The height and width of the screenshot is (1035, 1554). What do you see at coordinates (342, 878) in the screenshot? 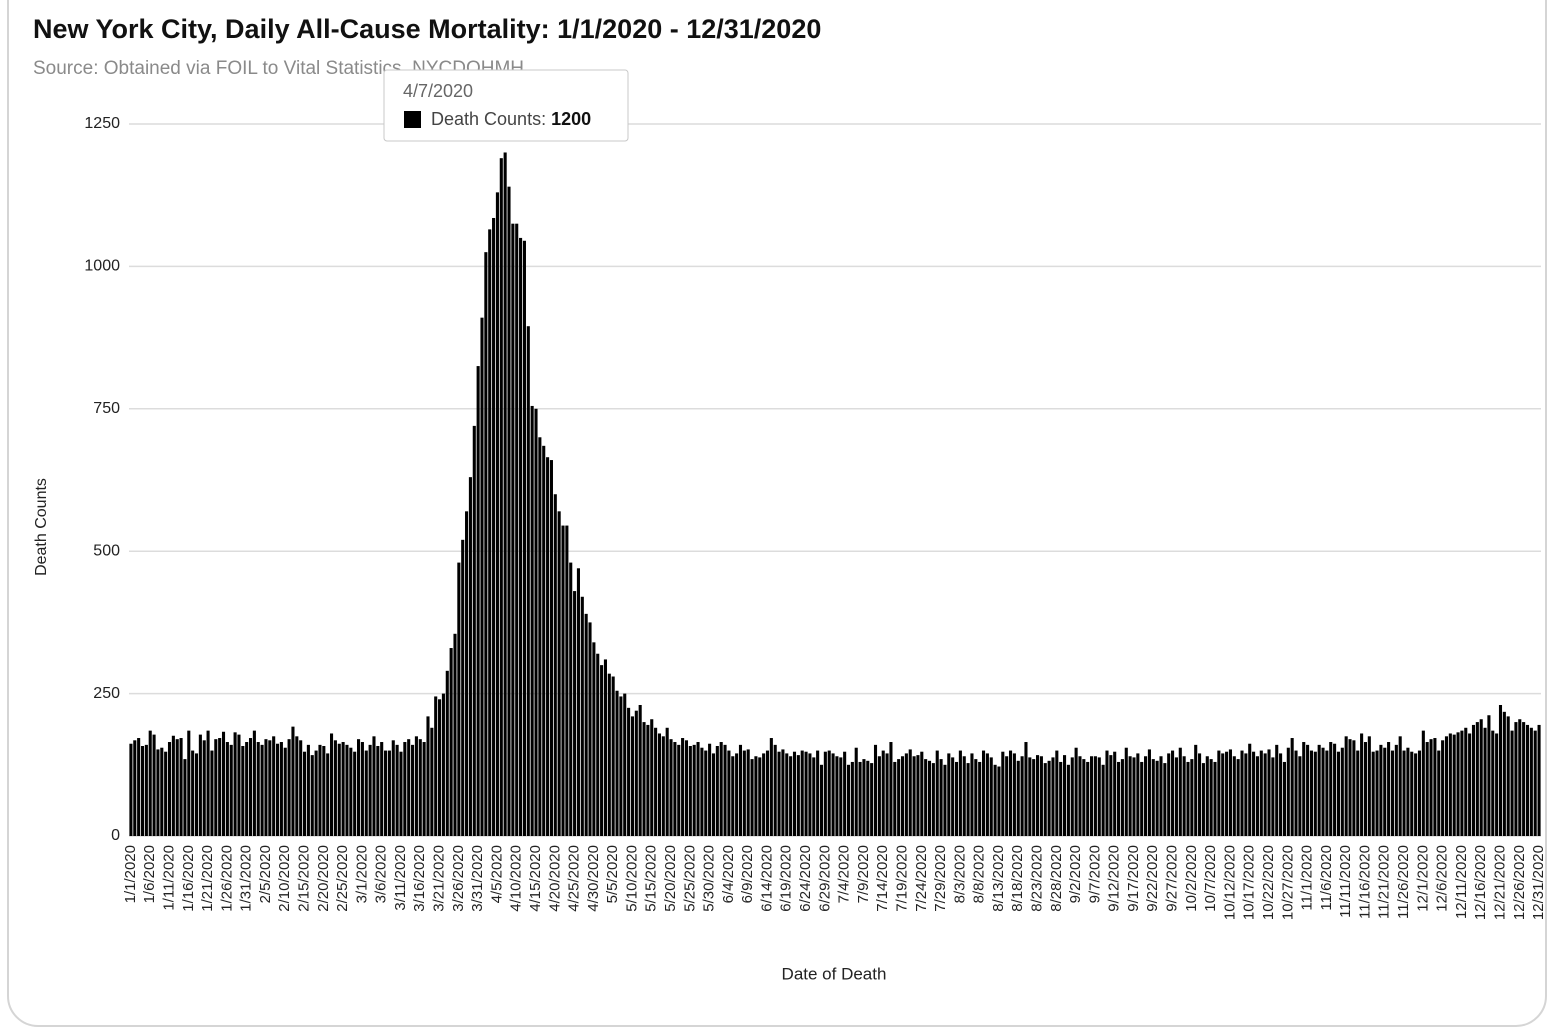
I see `x-tick-label: 2/25/2020` at bounding box center [342, 878].